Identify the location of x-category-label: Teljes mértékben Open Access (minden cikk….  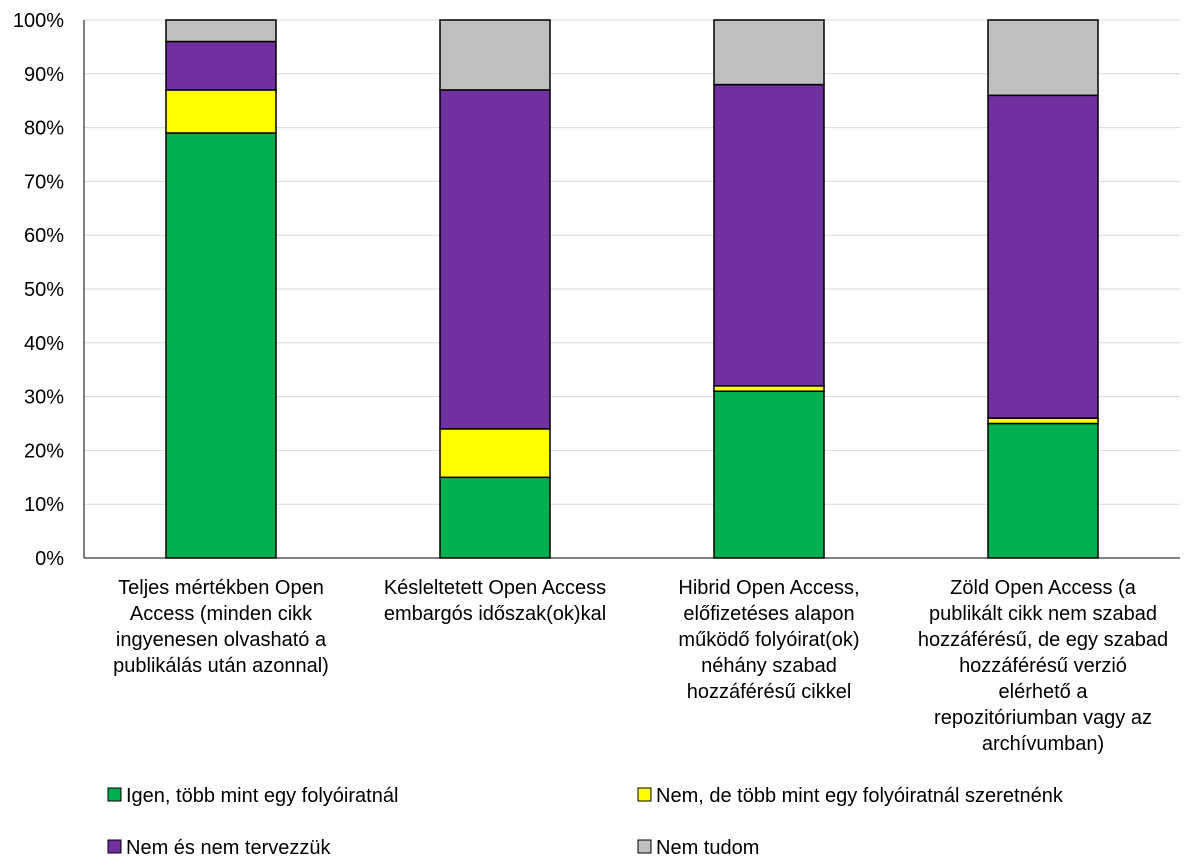
(221, 627).